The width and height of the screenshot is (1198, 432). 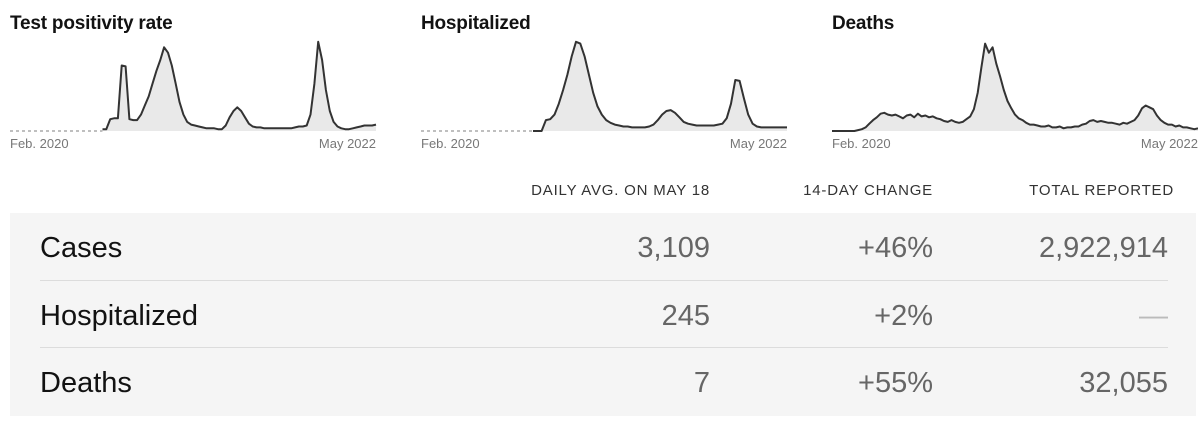 What do you see at coordinates (895, 383) in the screenshot?
I see `change-value: +55%` at bounding box center [895, 383].